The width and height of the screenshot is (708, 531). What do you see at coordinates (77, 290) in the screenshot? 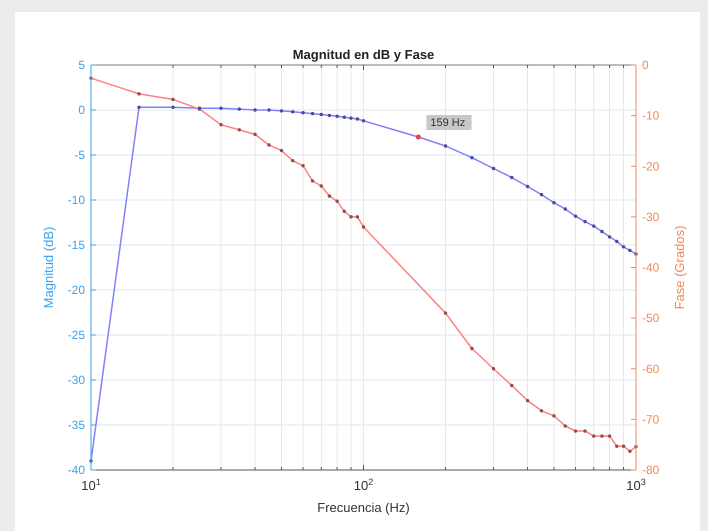
I see `y-tick-label: -20` at bounding box center [77, 290].